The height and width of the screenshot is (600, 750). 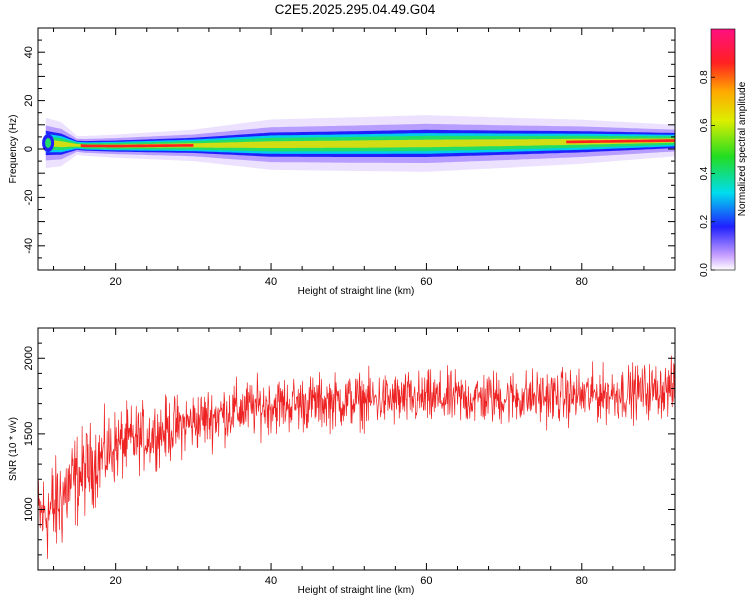 What do you see at coordinates (116, 282) in the screenshot?
I see `spectrogram-x-tick: 20` at bounding box center [116, 282].